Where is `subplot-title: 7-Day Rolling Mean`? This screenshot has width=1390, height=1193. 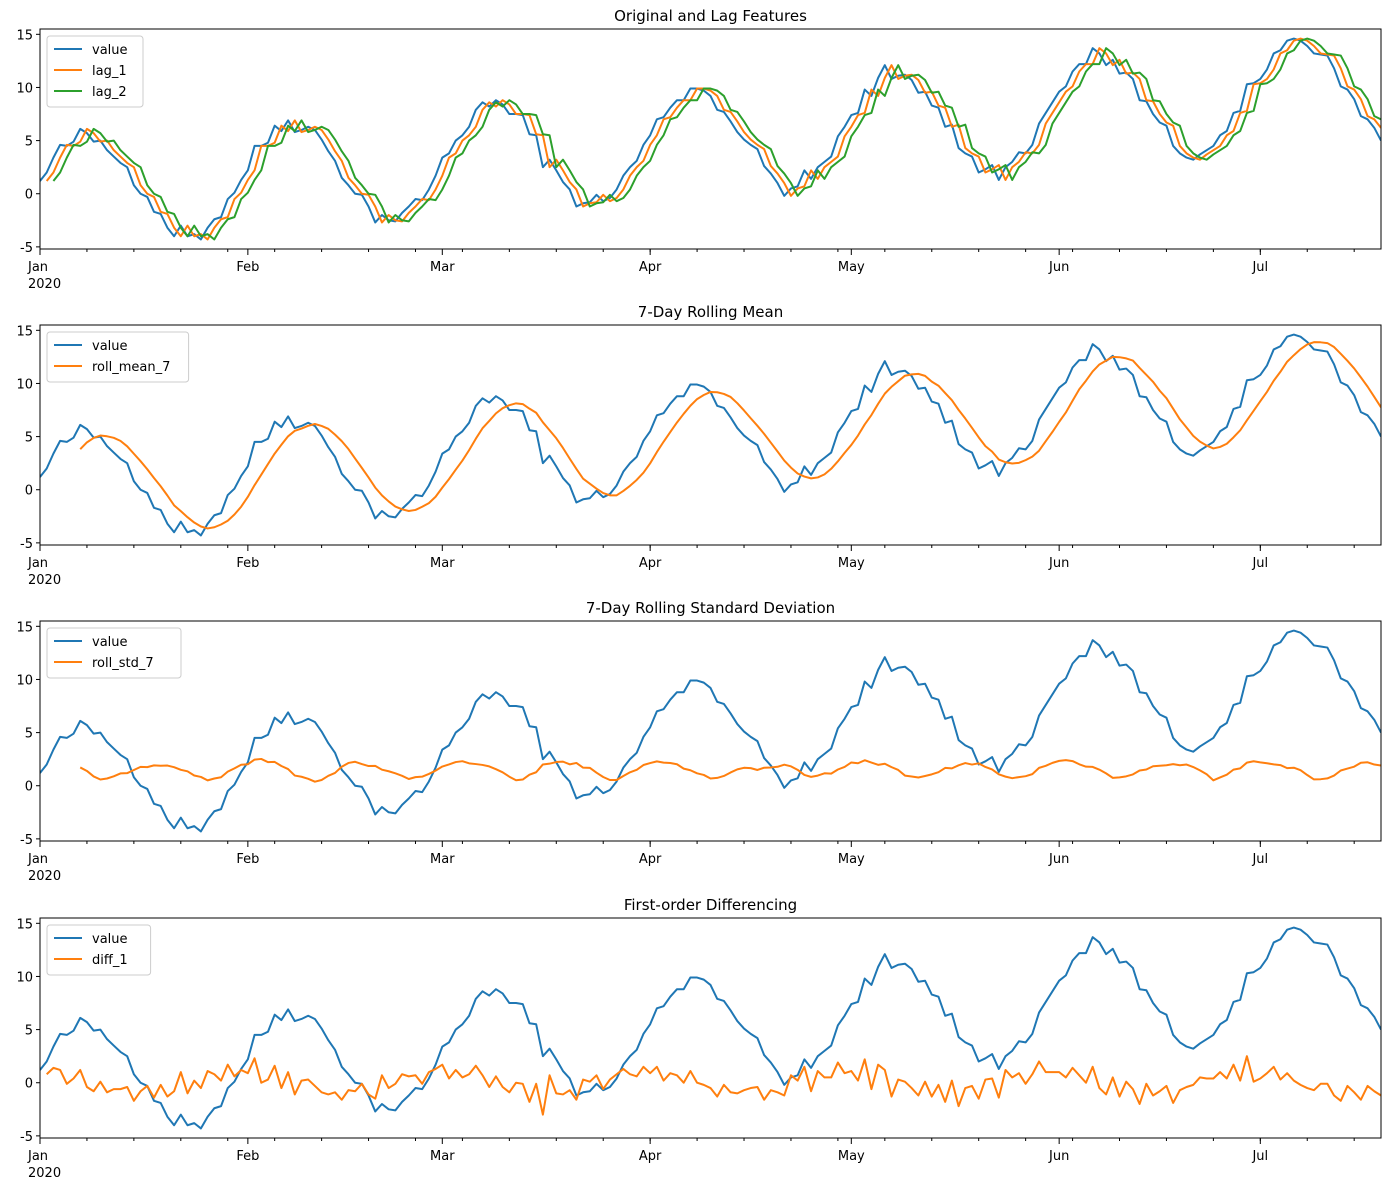 subplot-title: 7-Day Rolling Mean is located at coordinates (710, 312).